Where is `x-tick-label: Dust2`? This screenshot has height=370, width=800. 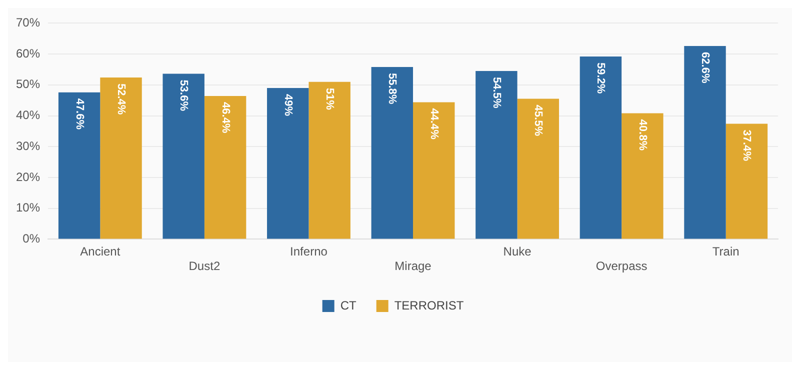 x-tick-label: Dust2 is located at coordinates (204, 266).